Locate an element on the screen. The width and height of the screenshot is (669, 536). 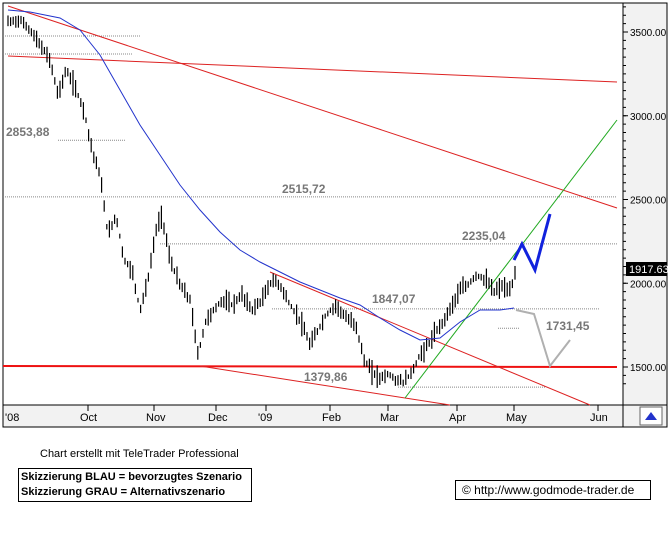
y-tick-label: 3500.00 is located at coordinates (648, 33).